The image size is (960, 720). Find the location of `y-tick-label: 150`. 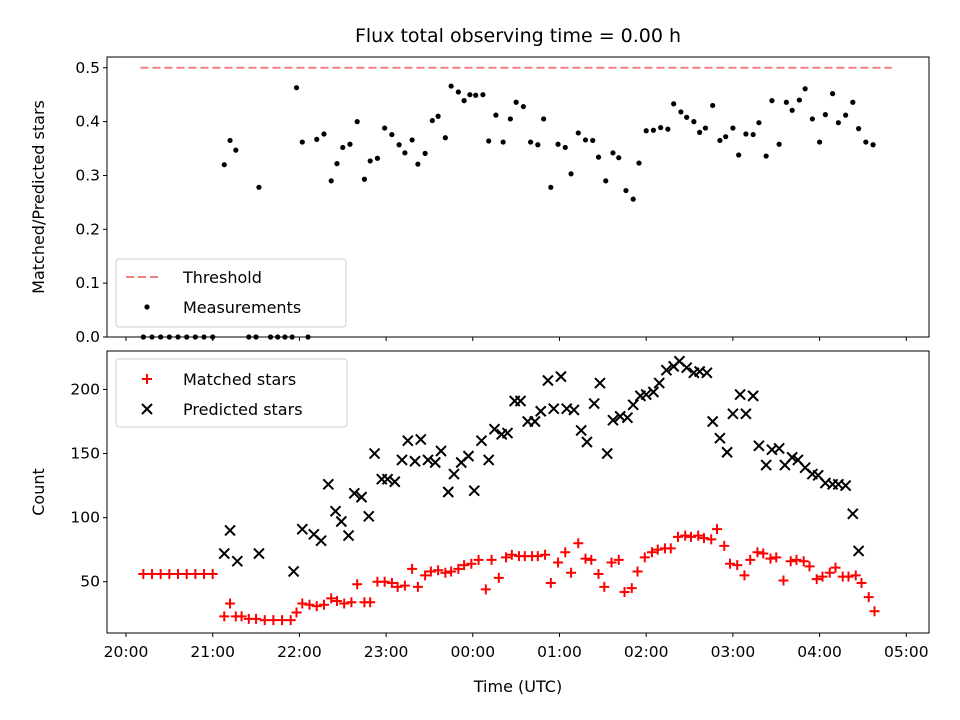

y-tick-label: 150 is located at coordinates (85, 454).